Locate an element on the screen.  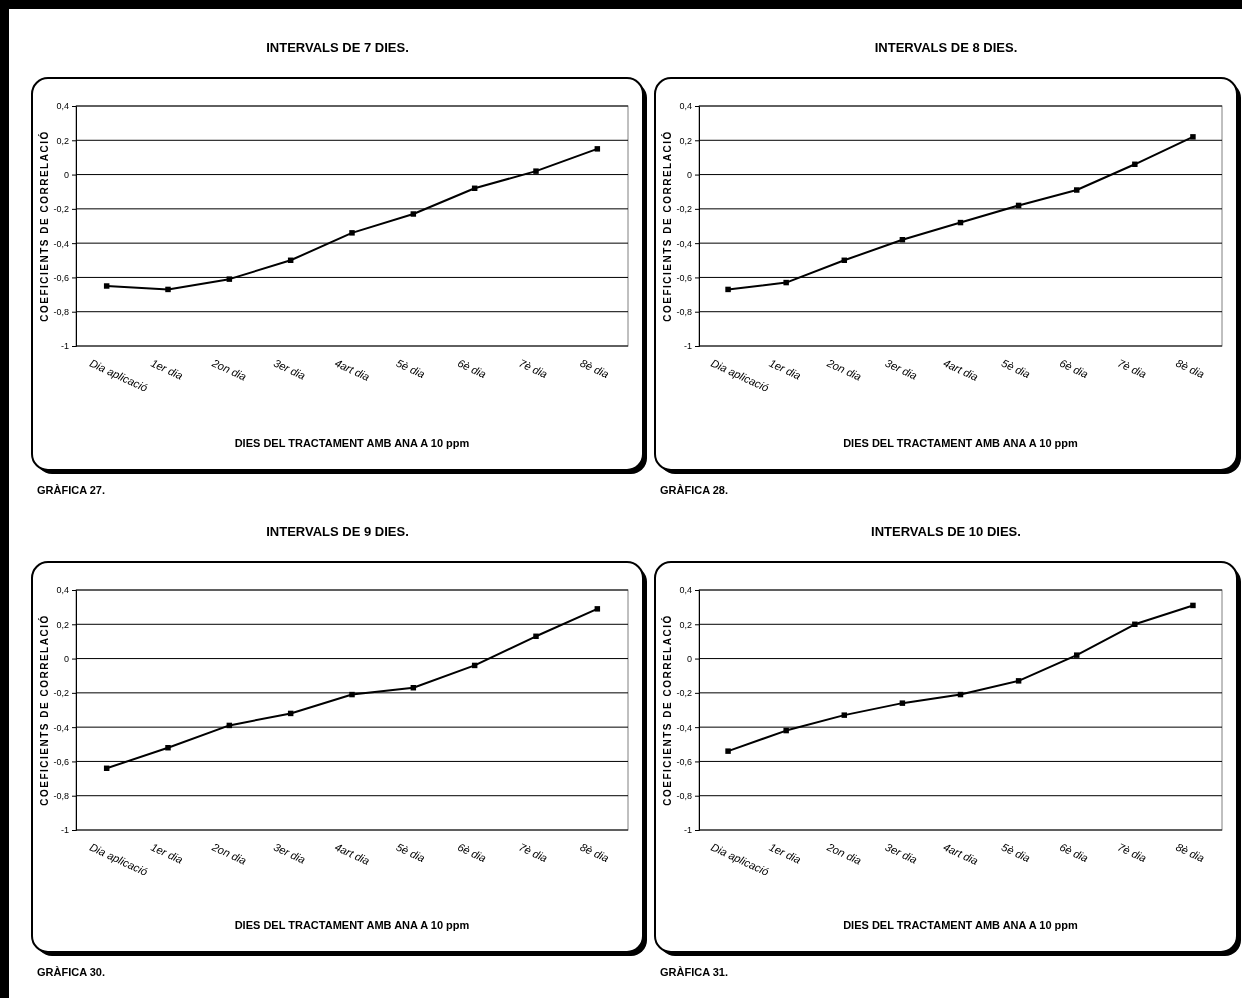
chart-title: INTERVALS DE 9 DIES. is located at coordinates (337, 531).